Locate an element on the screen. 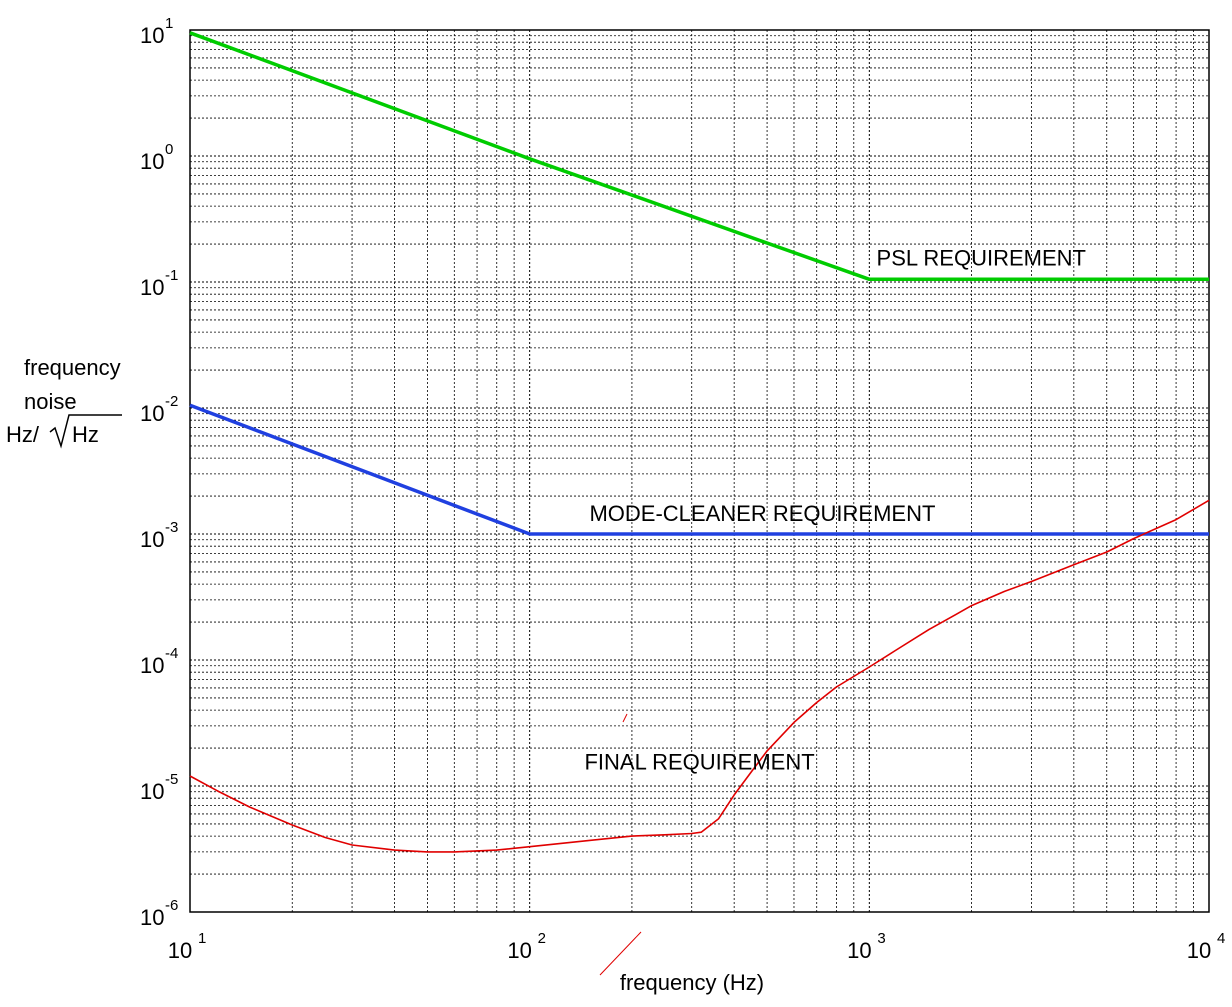  series-annotation: PSL REQUIREMENT is located at coordinates (981, 258).